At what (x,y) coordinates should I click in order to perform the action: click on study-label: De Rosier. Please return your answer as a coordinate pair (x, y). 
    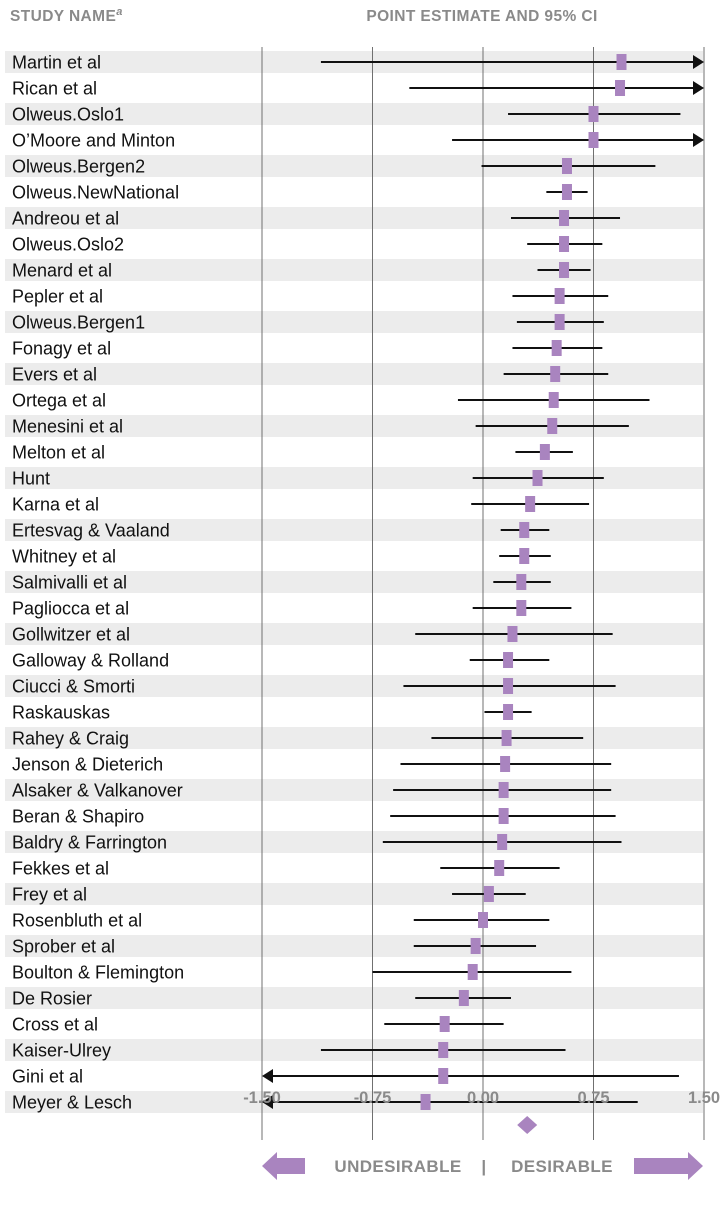
    Looking at the image, I should click on (52, 999).